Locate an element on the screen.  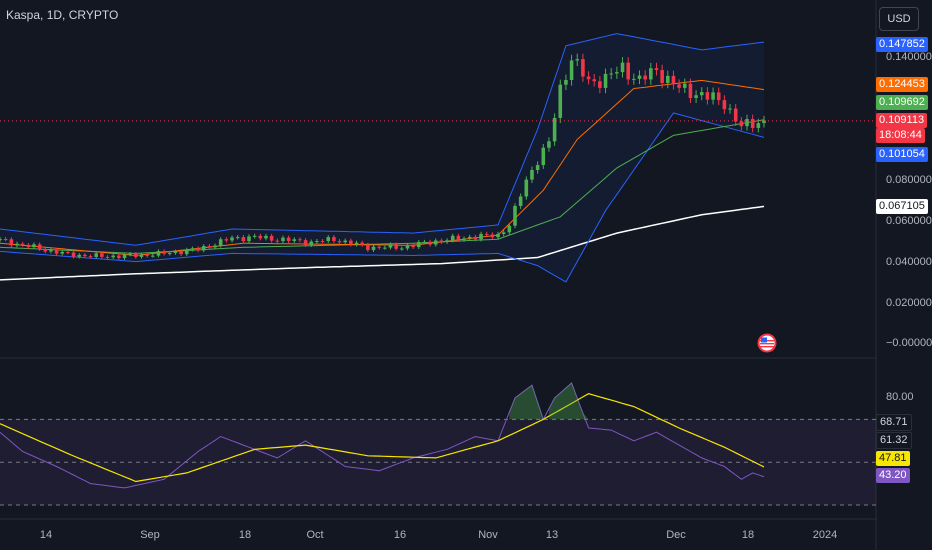
time-label-sep: Sep is located at coordinates (150, 535).